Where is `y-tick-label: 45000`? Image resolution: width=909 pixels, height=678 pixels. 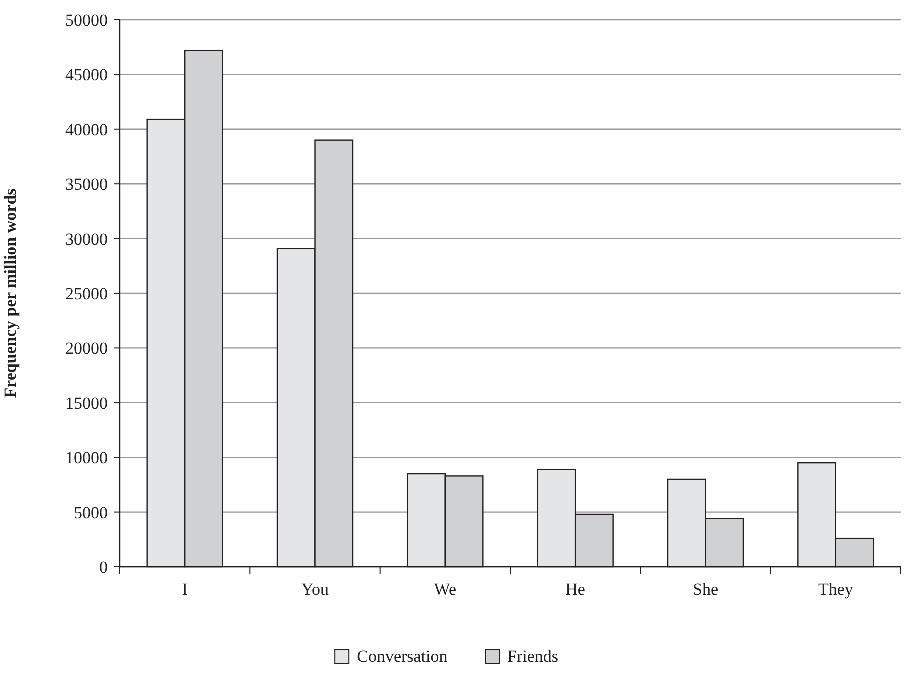
y-tick-label: 45000 is located at coordinates (87, 75).